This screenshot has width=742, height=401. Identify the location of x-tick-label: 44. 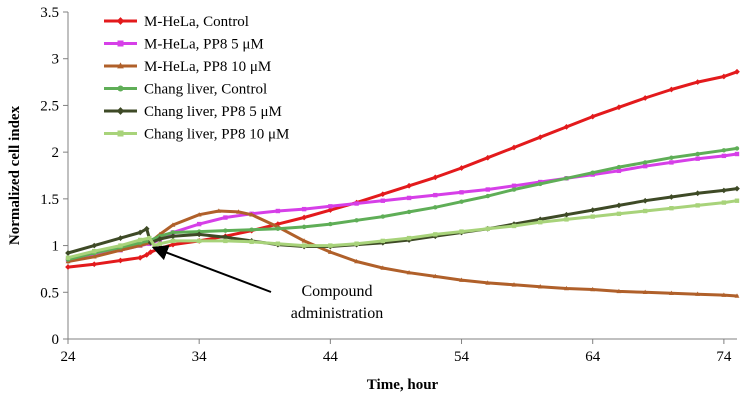
(331, 357).